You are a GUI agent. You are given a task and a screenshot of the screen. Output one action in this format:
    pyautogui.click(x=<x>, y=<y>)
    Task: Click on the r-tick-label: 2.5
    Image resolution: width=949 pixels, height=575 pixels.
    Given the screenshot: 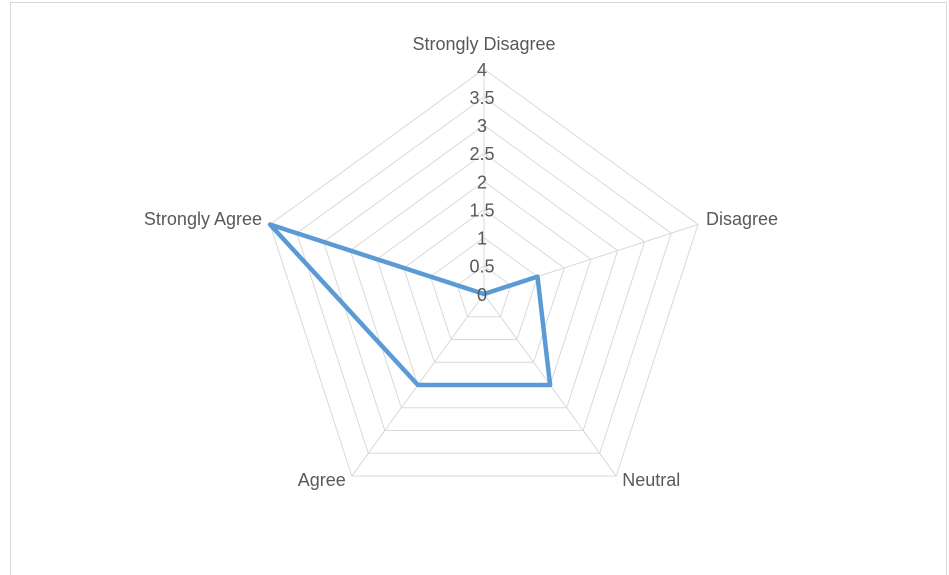 What is the action you would take?
    pyautogui.click(x=481, y=154)
    